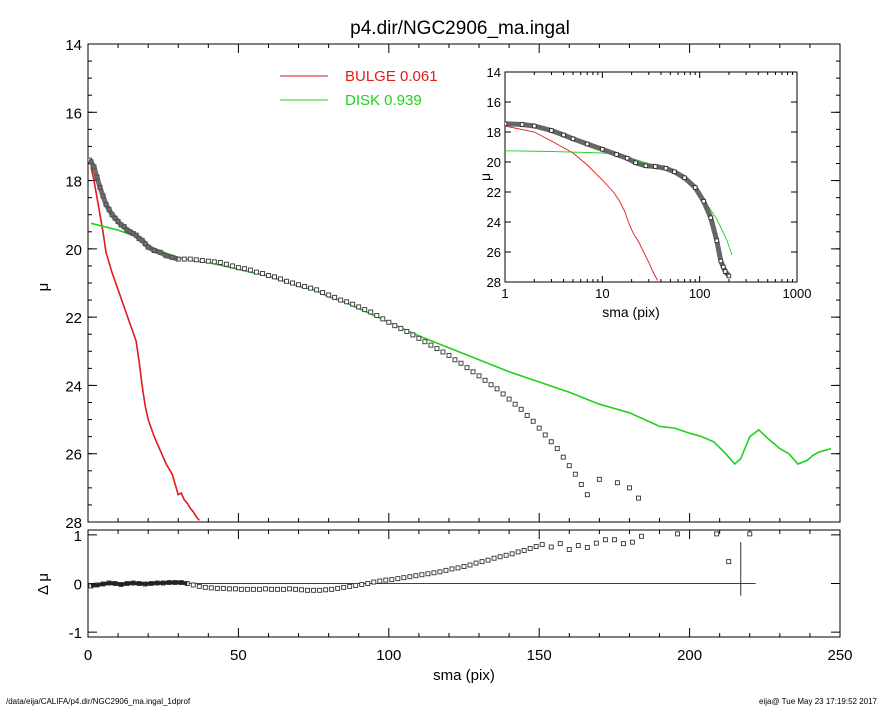 The height and width of the screenshot is (708, 885). Describe the element at coordinates (145, 343) in the screenshot. I see `series-line-bulge` at that location.